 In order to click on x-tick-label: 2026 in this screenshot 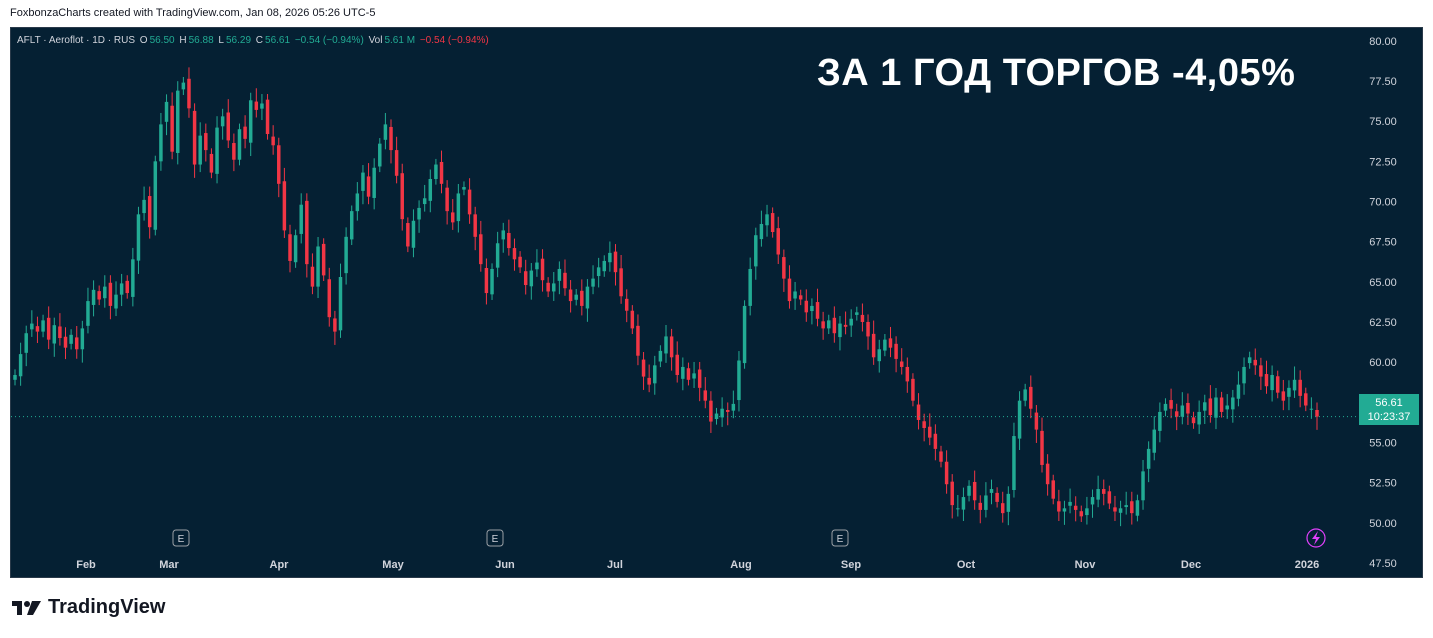, I will do `click(1307, 565)`.